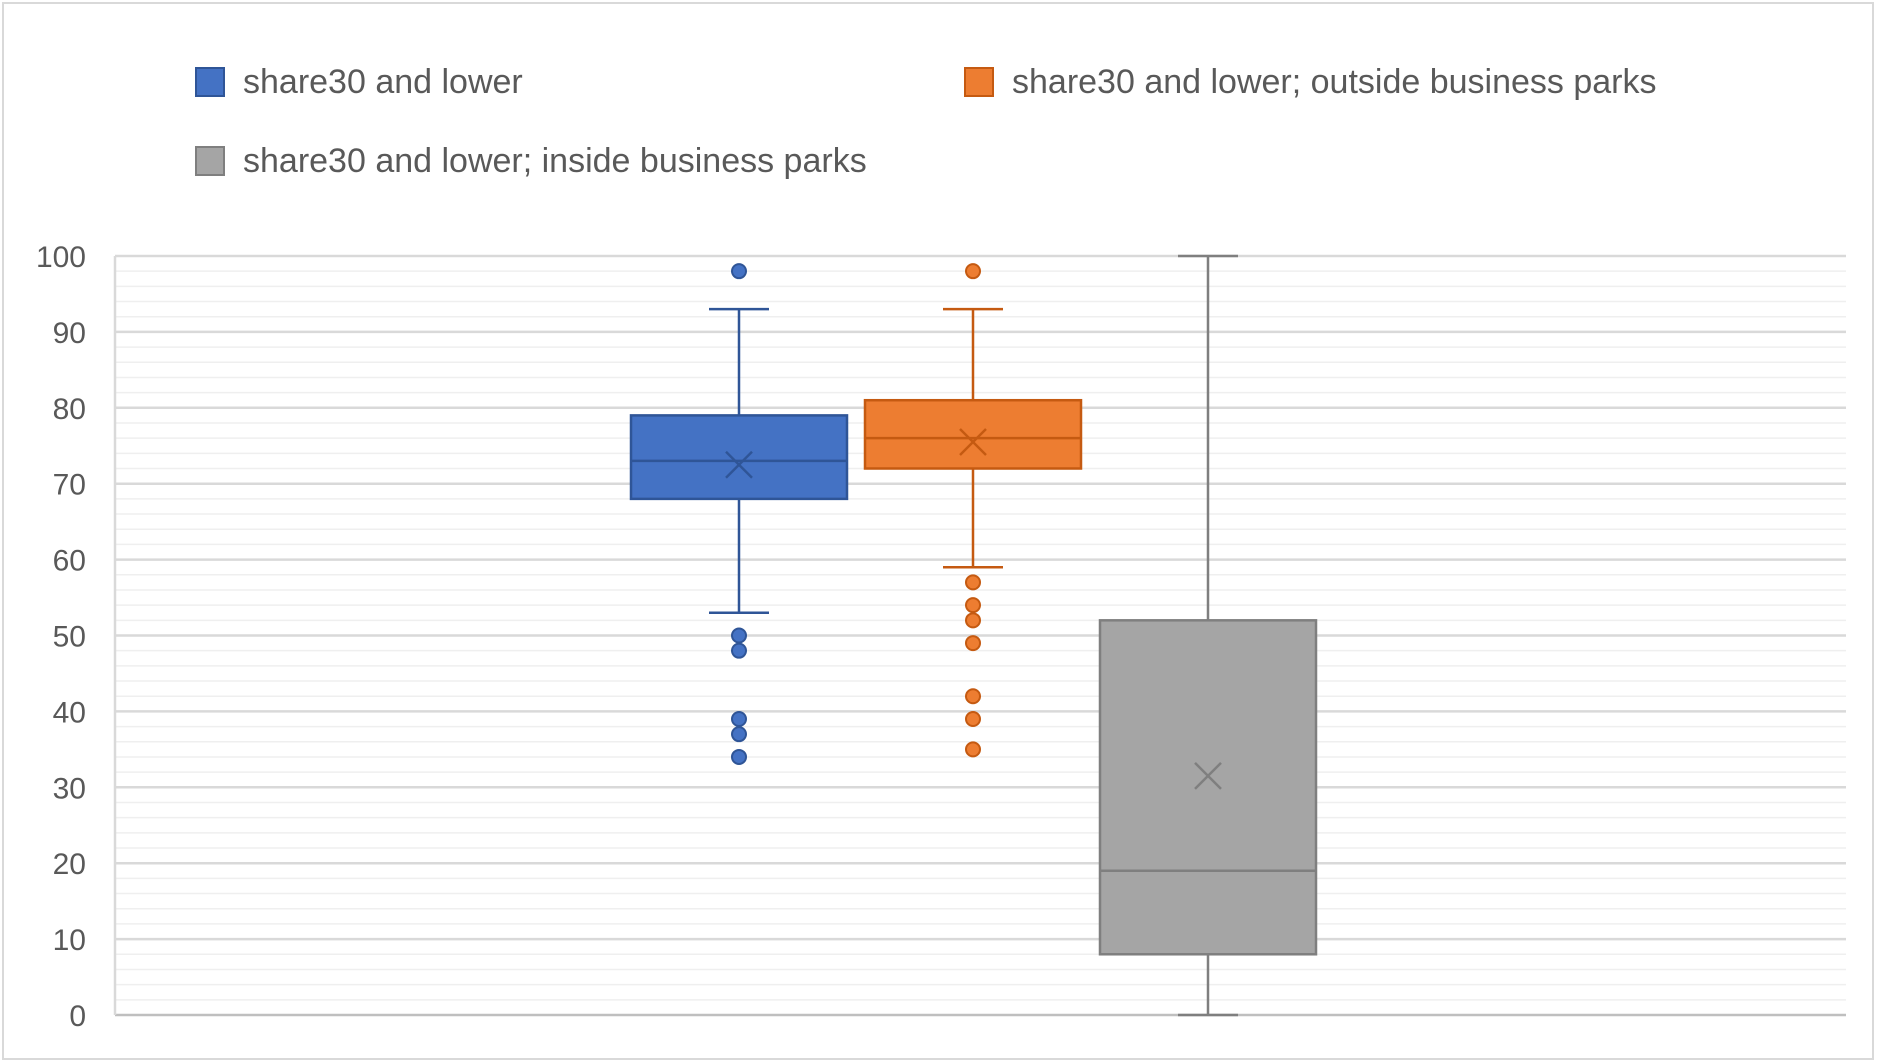  I want to click on y-tick-label: 80, so click(69, 409).